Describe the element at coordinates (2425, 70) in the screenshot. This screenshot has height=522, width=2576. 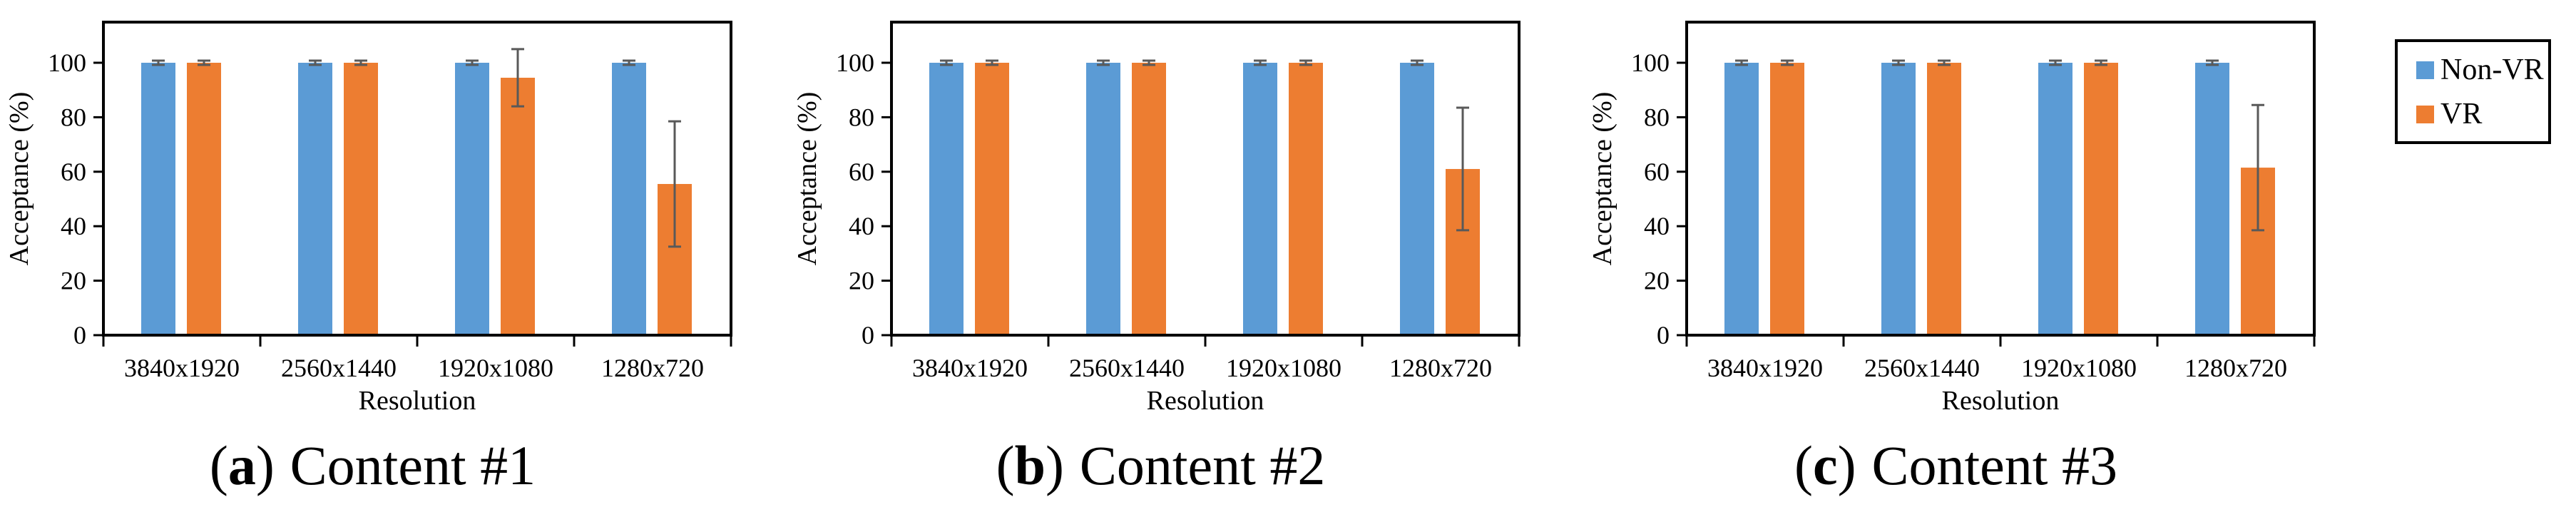
I see `legend-swatch-non-vr-icon` at that location.